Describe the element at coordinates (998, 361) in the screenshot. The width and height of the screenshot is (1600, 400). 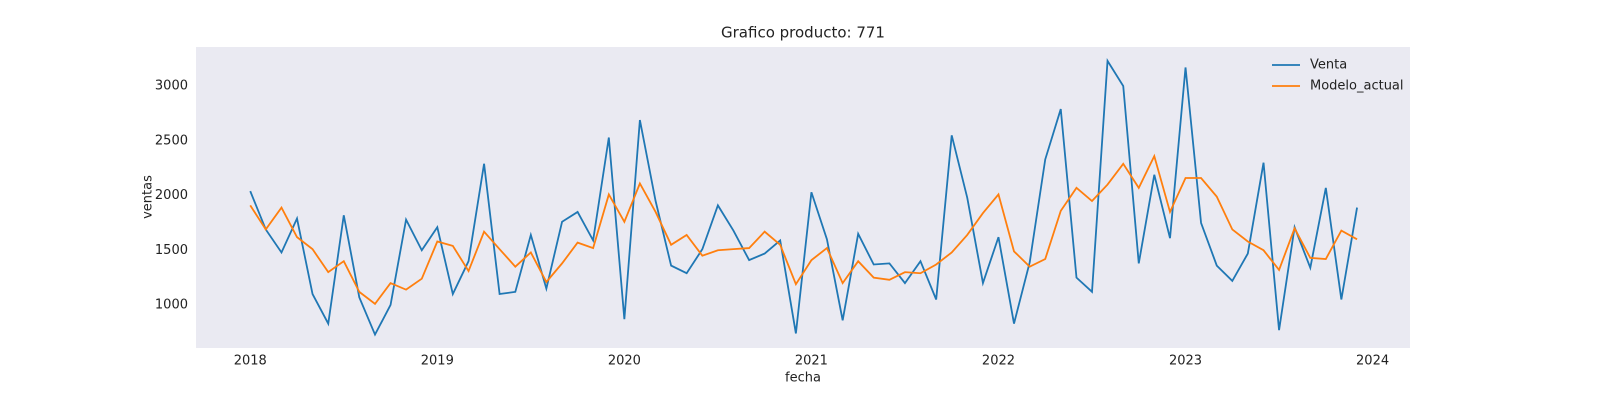
I see `x-tick-label: 2022` at that location.